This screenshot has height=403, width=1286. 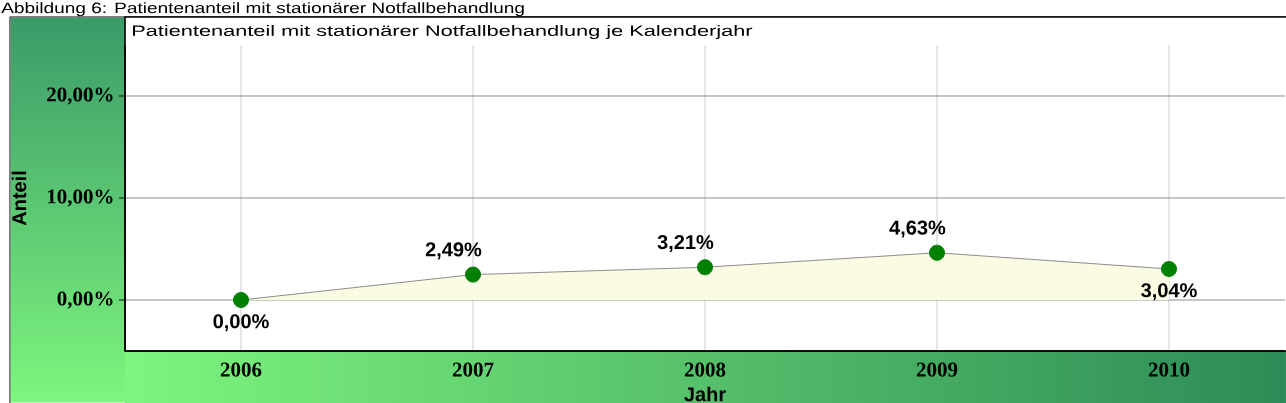 I want to click on y-tick-label: 10,00%, so click(x=80, y=198).